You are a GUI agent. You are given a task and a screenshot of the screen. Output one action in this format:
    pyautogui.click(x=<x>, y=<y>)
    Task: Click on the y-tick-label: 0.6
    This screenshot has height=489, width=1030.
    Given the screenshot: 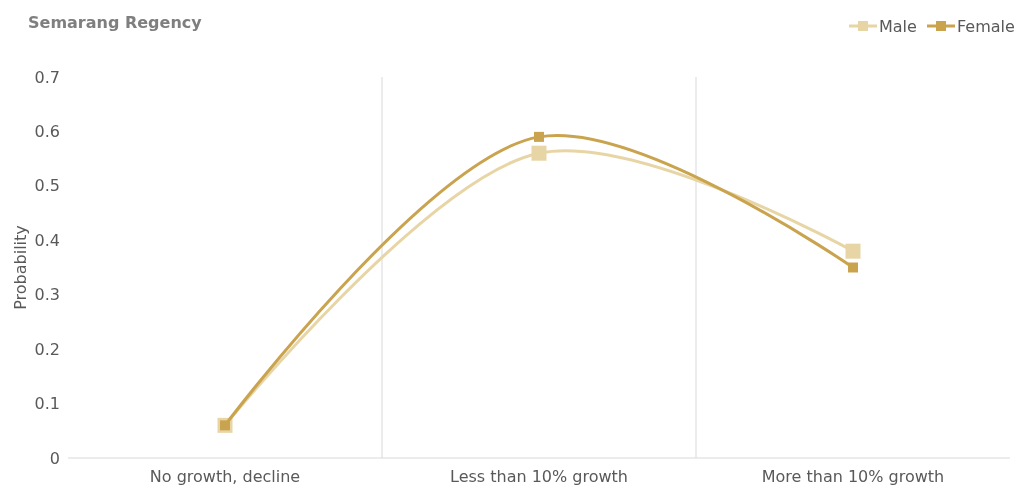 What is the action you would take?
    pyautogui.click(x=47, y=132)
    